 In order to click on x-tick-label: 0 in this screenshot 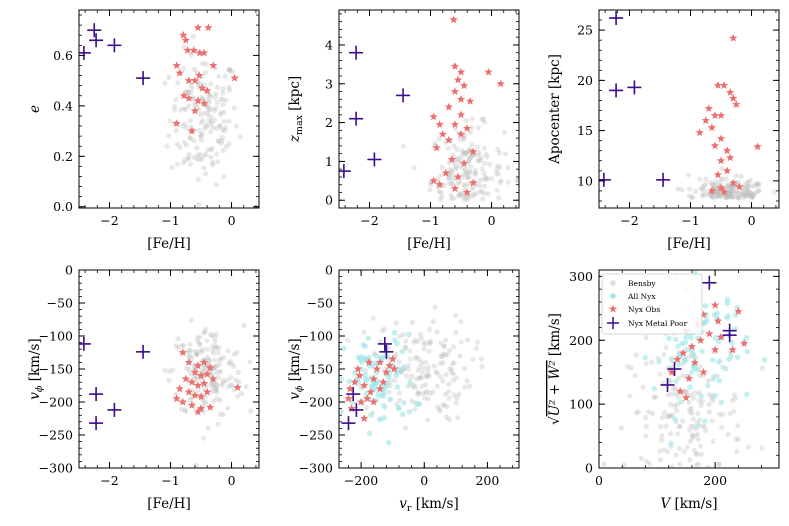, I will do `click(232, 480)`.